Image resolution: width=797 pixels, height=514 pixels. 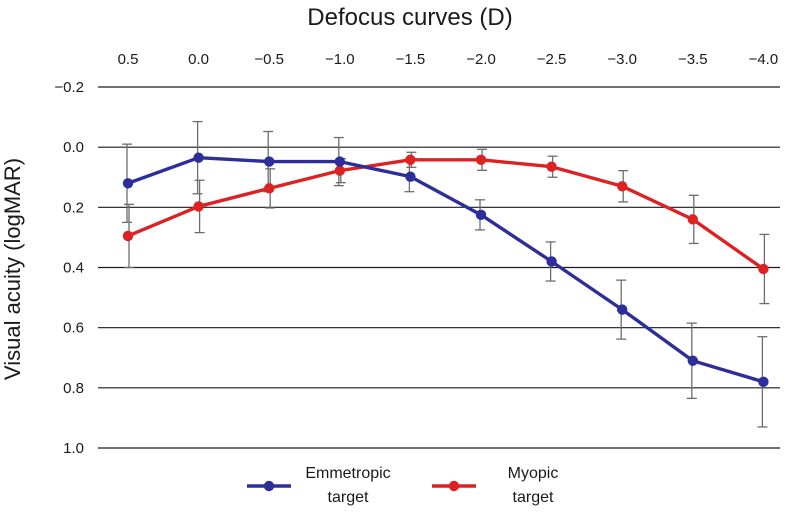 I want to click on x-tick-label: −1.0, so click(x=340, y=59).